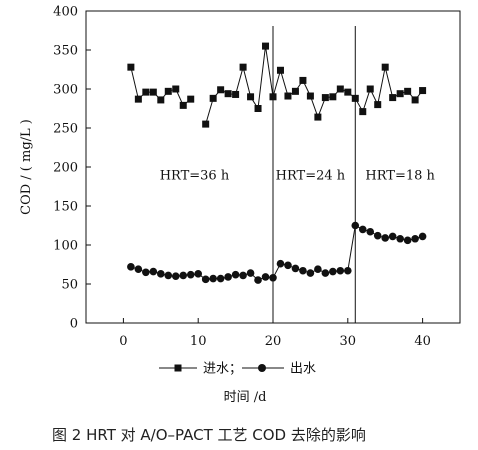  Describe the element at coordinates (400, 175) in the screenshot. I see `hrt-region-label: HRT=18 h` at that location.